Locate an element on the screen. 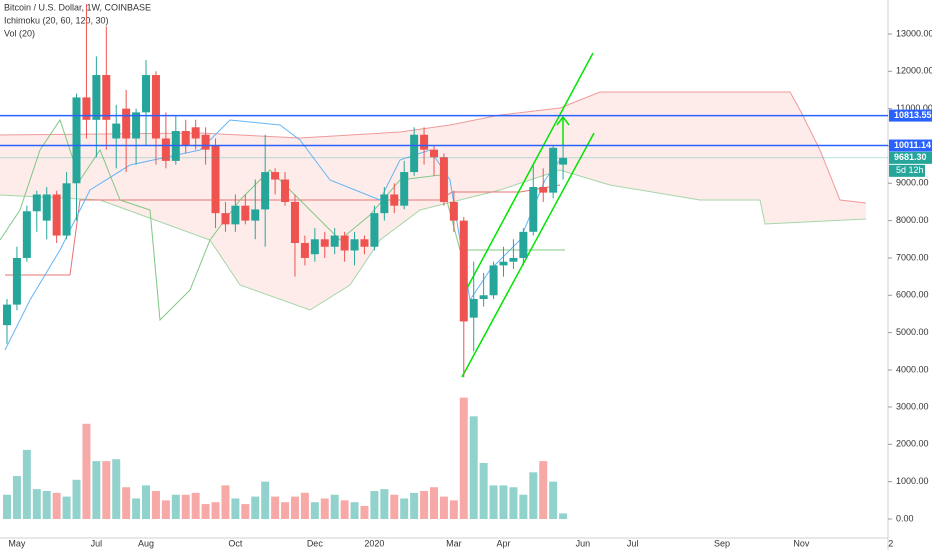 The height and width of the screenshot is (550, 932). x-tick-label: Apr is located at coordinates (503, 543).